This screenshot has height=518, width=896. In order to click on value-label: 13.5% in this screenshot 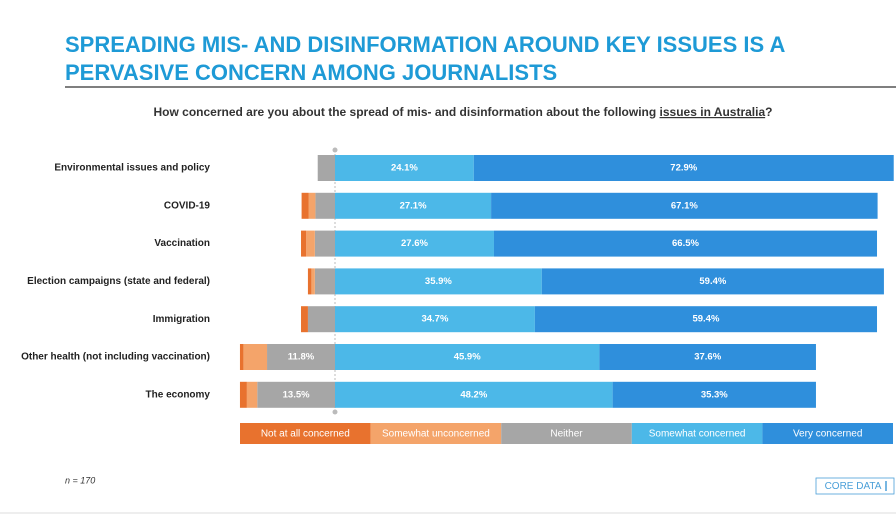, I will do `click(296, 394)`.